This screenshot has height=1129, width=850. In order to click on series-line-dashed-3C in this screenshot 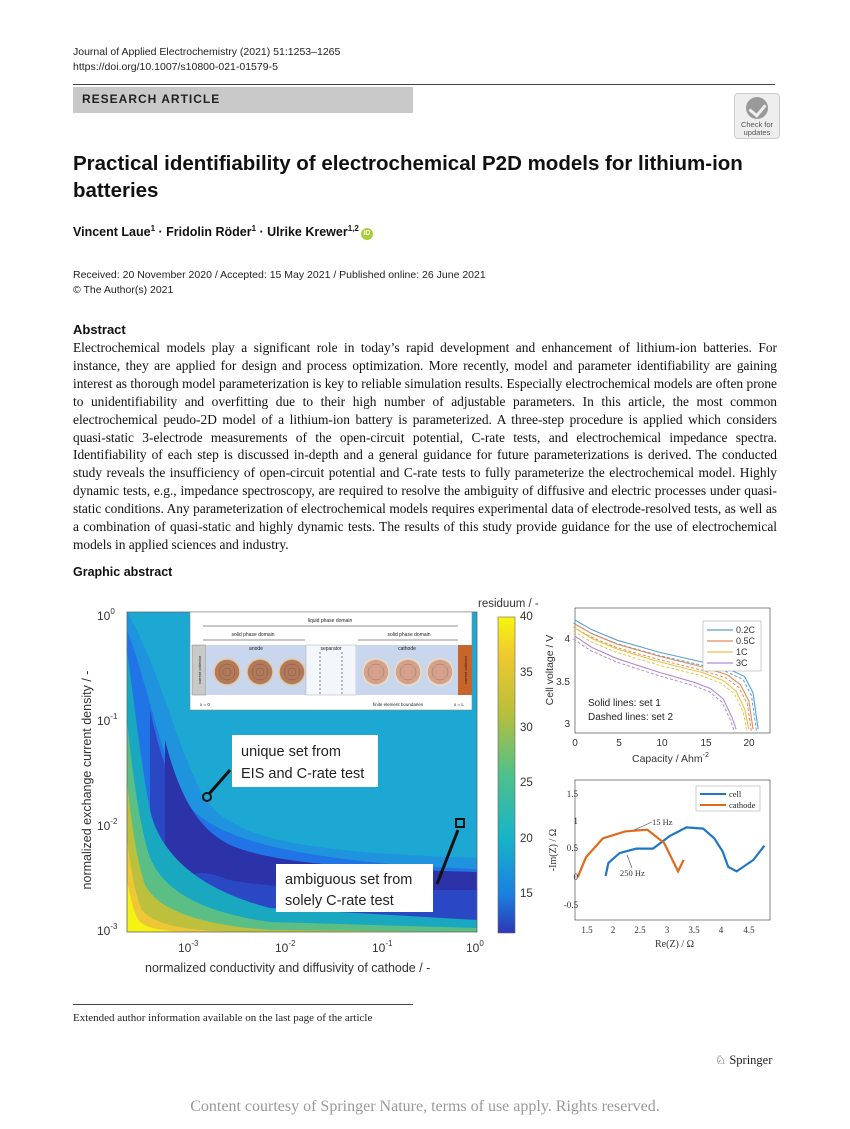, I will do `click(654, 685)`.